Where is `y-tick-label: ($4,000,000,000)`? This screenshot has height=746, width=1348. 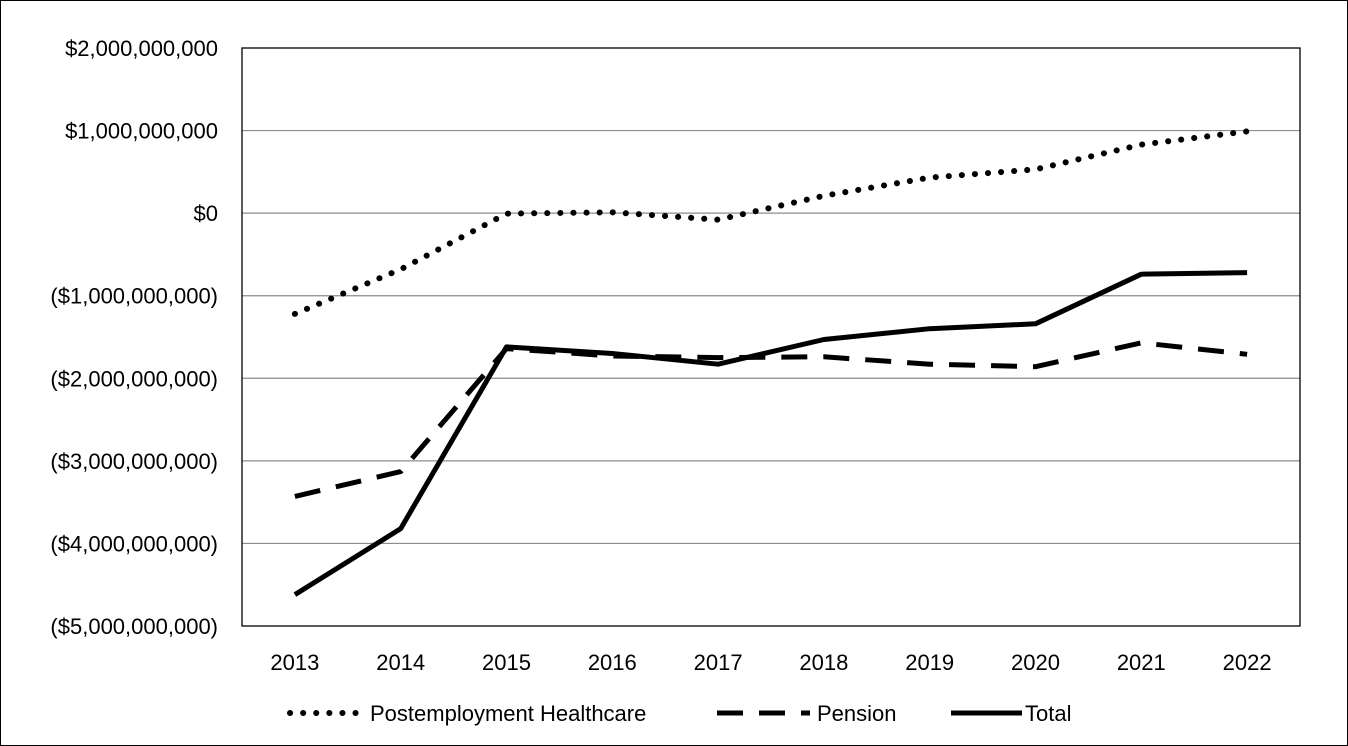 y-tick-label: ($4,000,000,000) is located at coordinates (134, 543).